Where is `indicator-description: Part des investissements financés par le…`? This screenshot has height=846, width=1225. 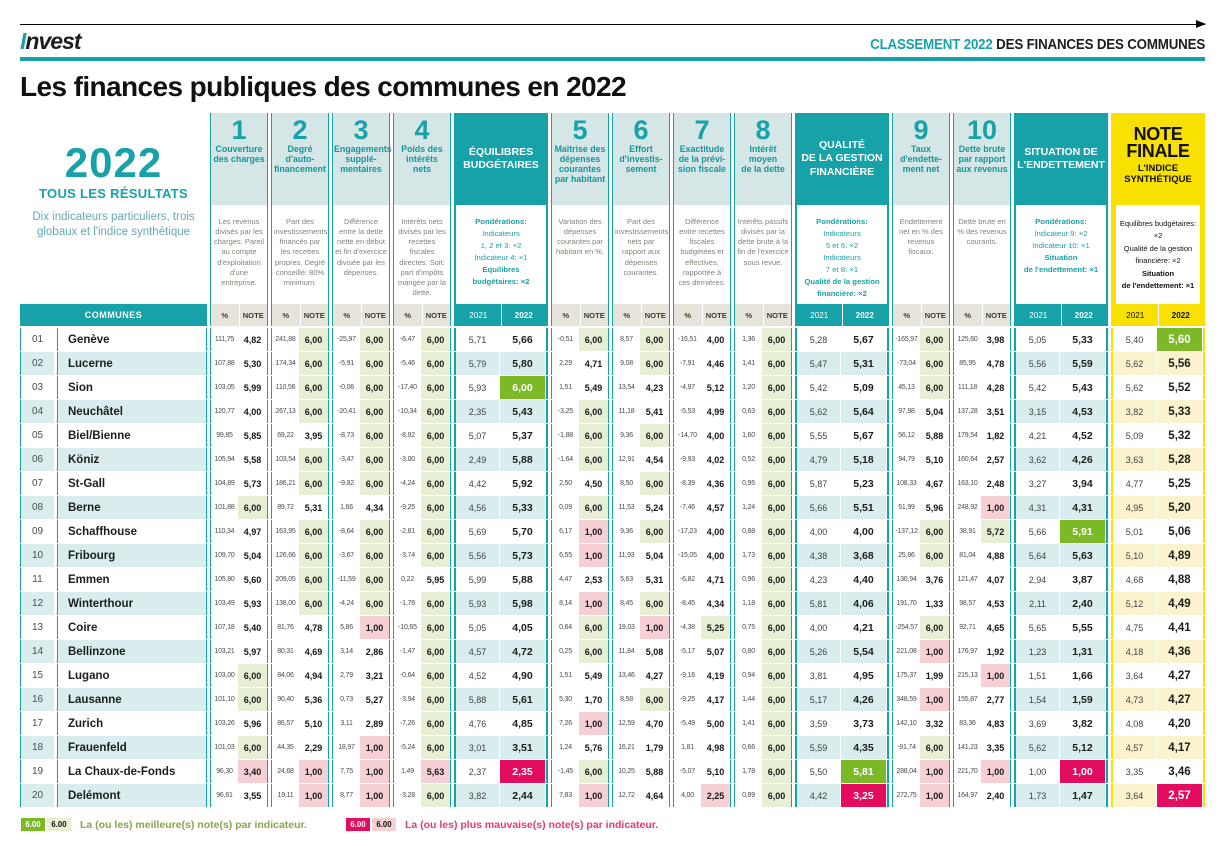 indicator-description: Part des investissements financés par le… is located at coordinates (300, 254).